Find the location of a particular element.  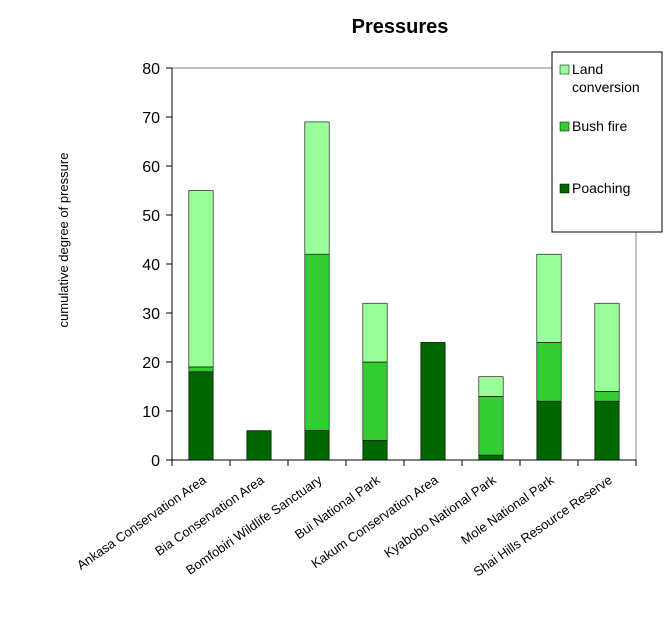

legend-box is located at coordinates (607, 142).